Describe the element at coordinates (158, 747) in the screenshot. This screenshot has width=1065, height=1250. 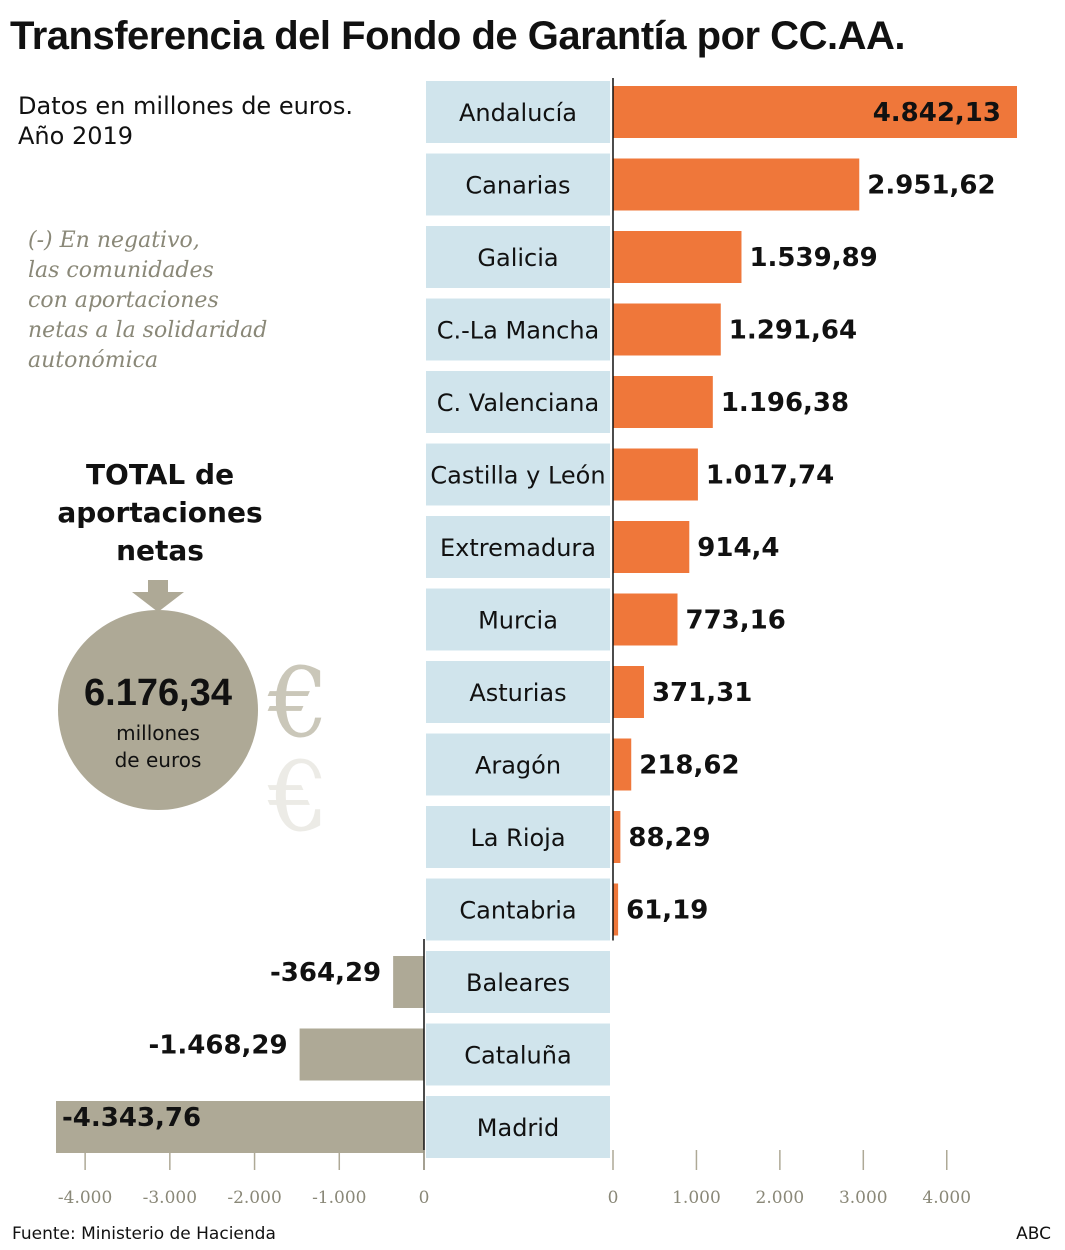
I see `total-unit: millones de euros` at that location.